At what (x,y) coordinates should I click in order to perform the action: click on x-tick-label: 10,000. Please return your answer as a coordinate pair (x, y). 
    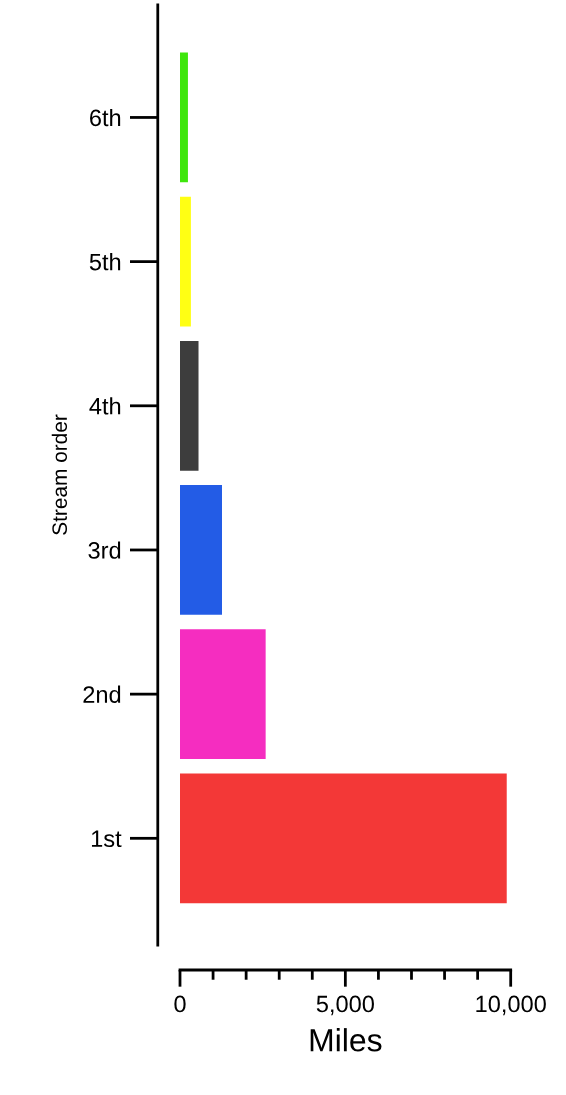
    Looking at the image, I should click on (511, 1005).